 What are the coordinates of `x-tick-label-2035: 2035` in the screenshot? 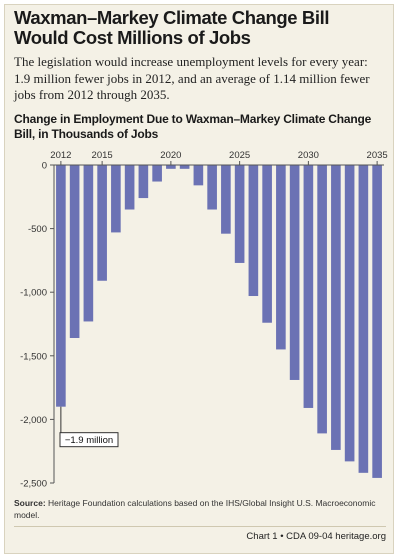 It's located at (377, 155).